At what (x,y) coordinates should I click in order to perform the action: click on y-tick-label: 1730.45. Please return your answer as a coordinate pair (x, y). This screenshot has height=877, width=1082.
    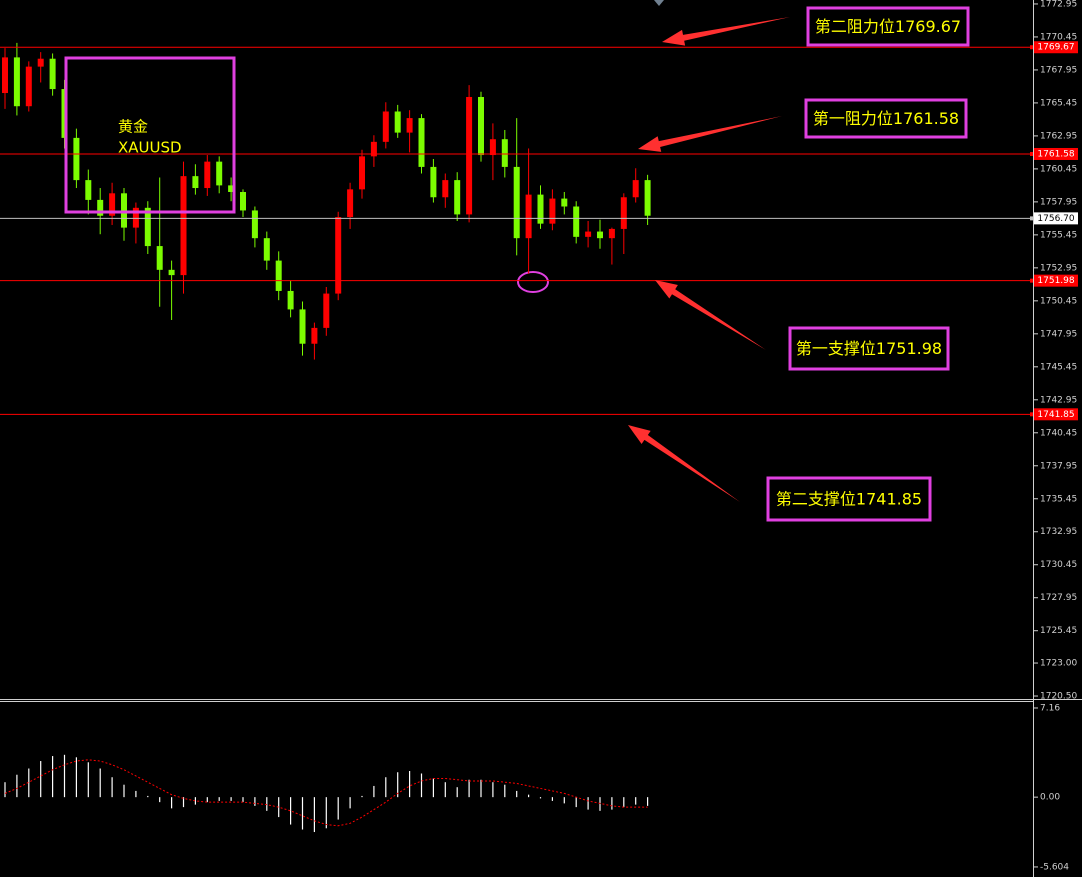
    Looking at the image, I should click on (1058, 565).